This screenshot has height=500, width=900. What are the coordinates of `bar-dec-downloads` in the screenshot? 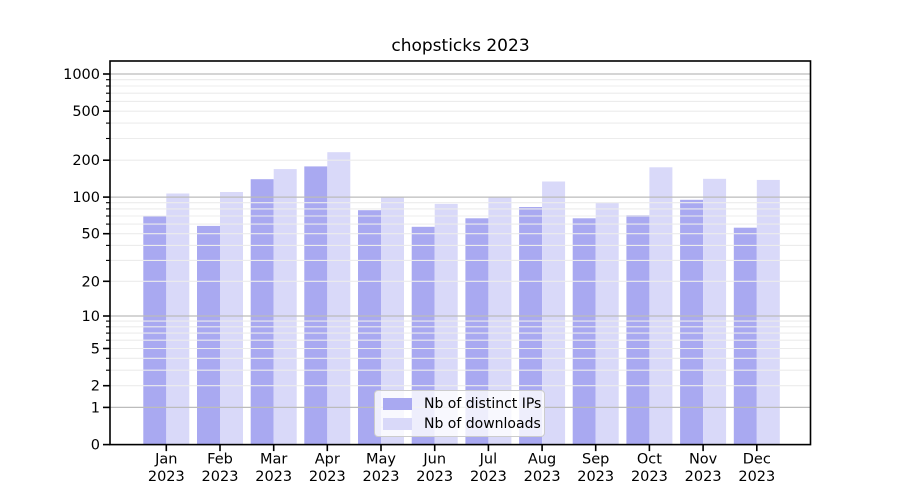 It's located at (768, 312).